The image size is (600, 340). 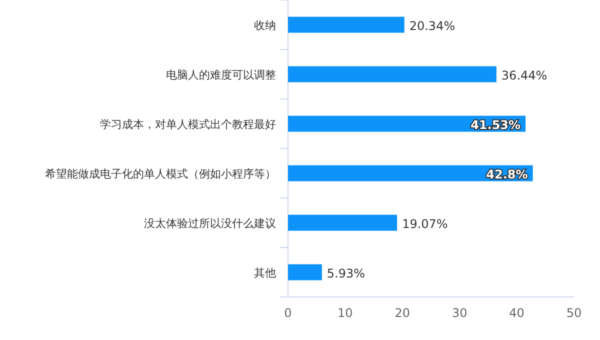 I want to click on y-tick-label: 学习成本，对单人模式出个教程最好, so click(x=188, y=124).